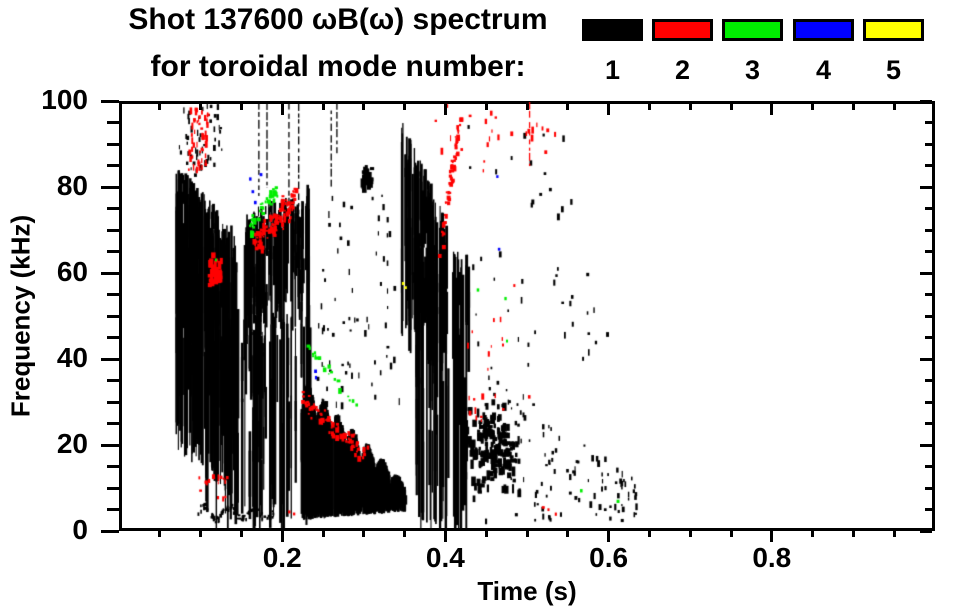 The width and height of the screenshot is (963, 615). Describe the element at coordinates (72, 185) in the screenshot. I see `y-tick-label-80: 80` at that location.